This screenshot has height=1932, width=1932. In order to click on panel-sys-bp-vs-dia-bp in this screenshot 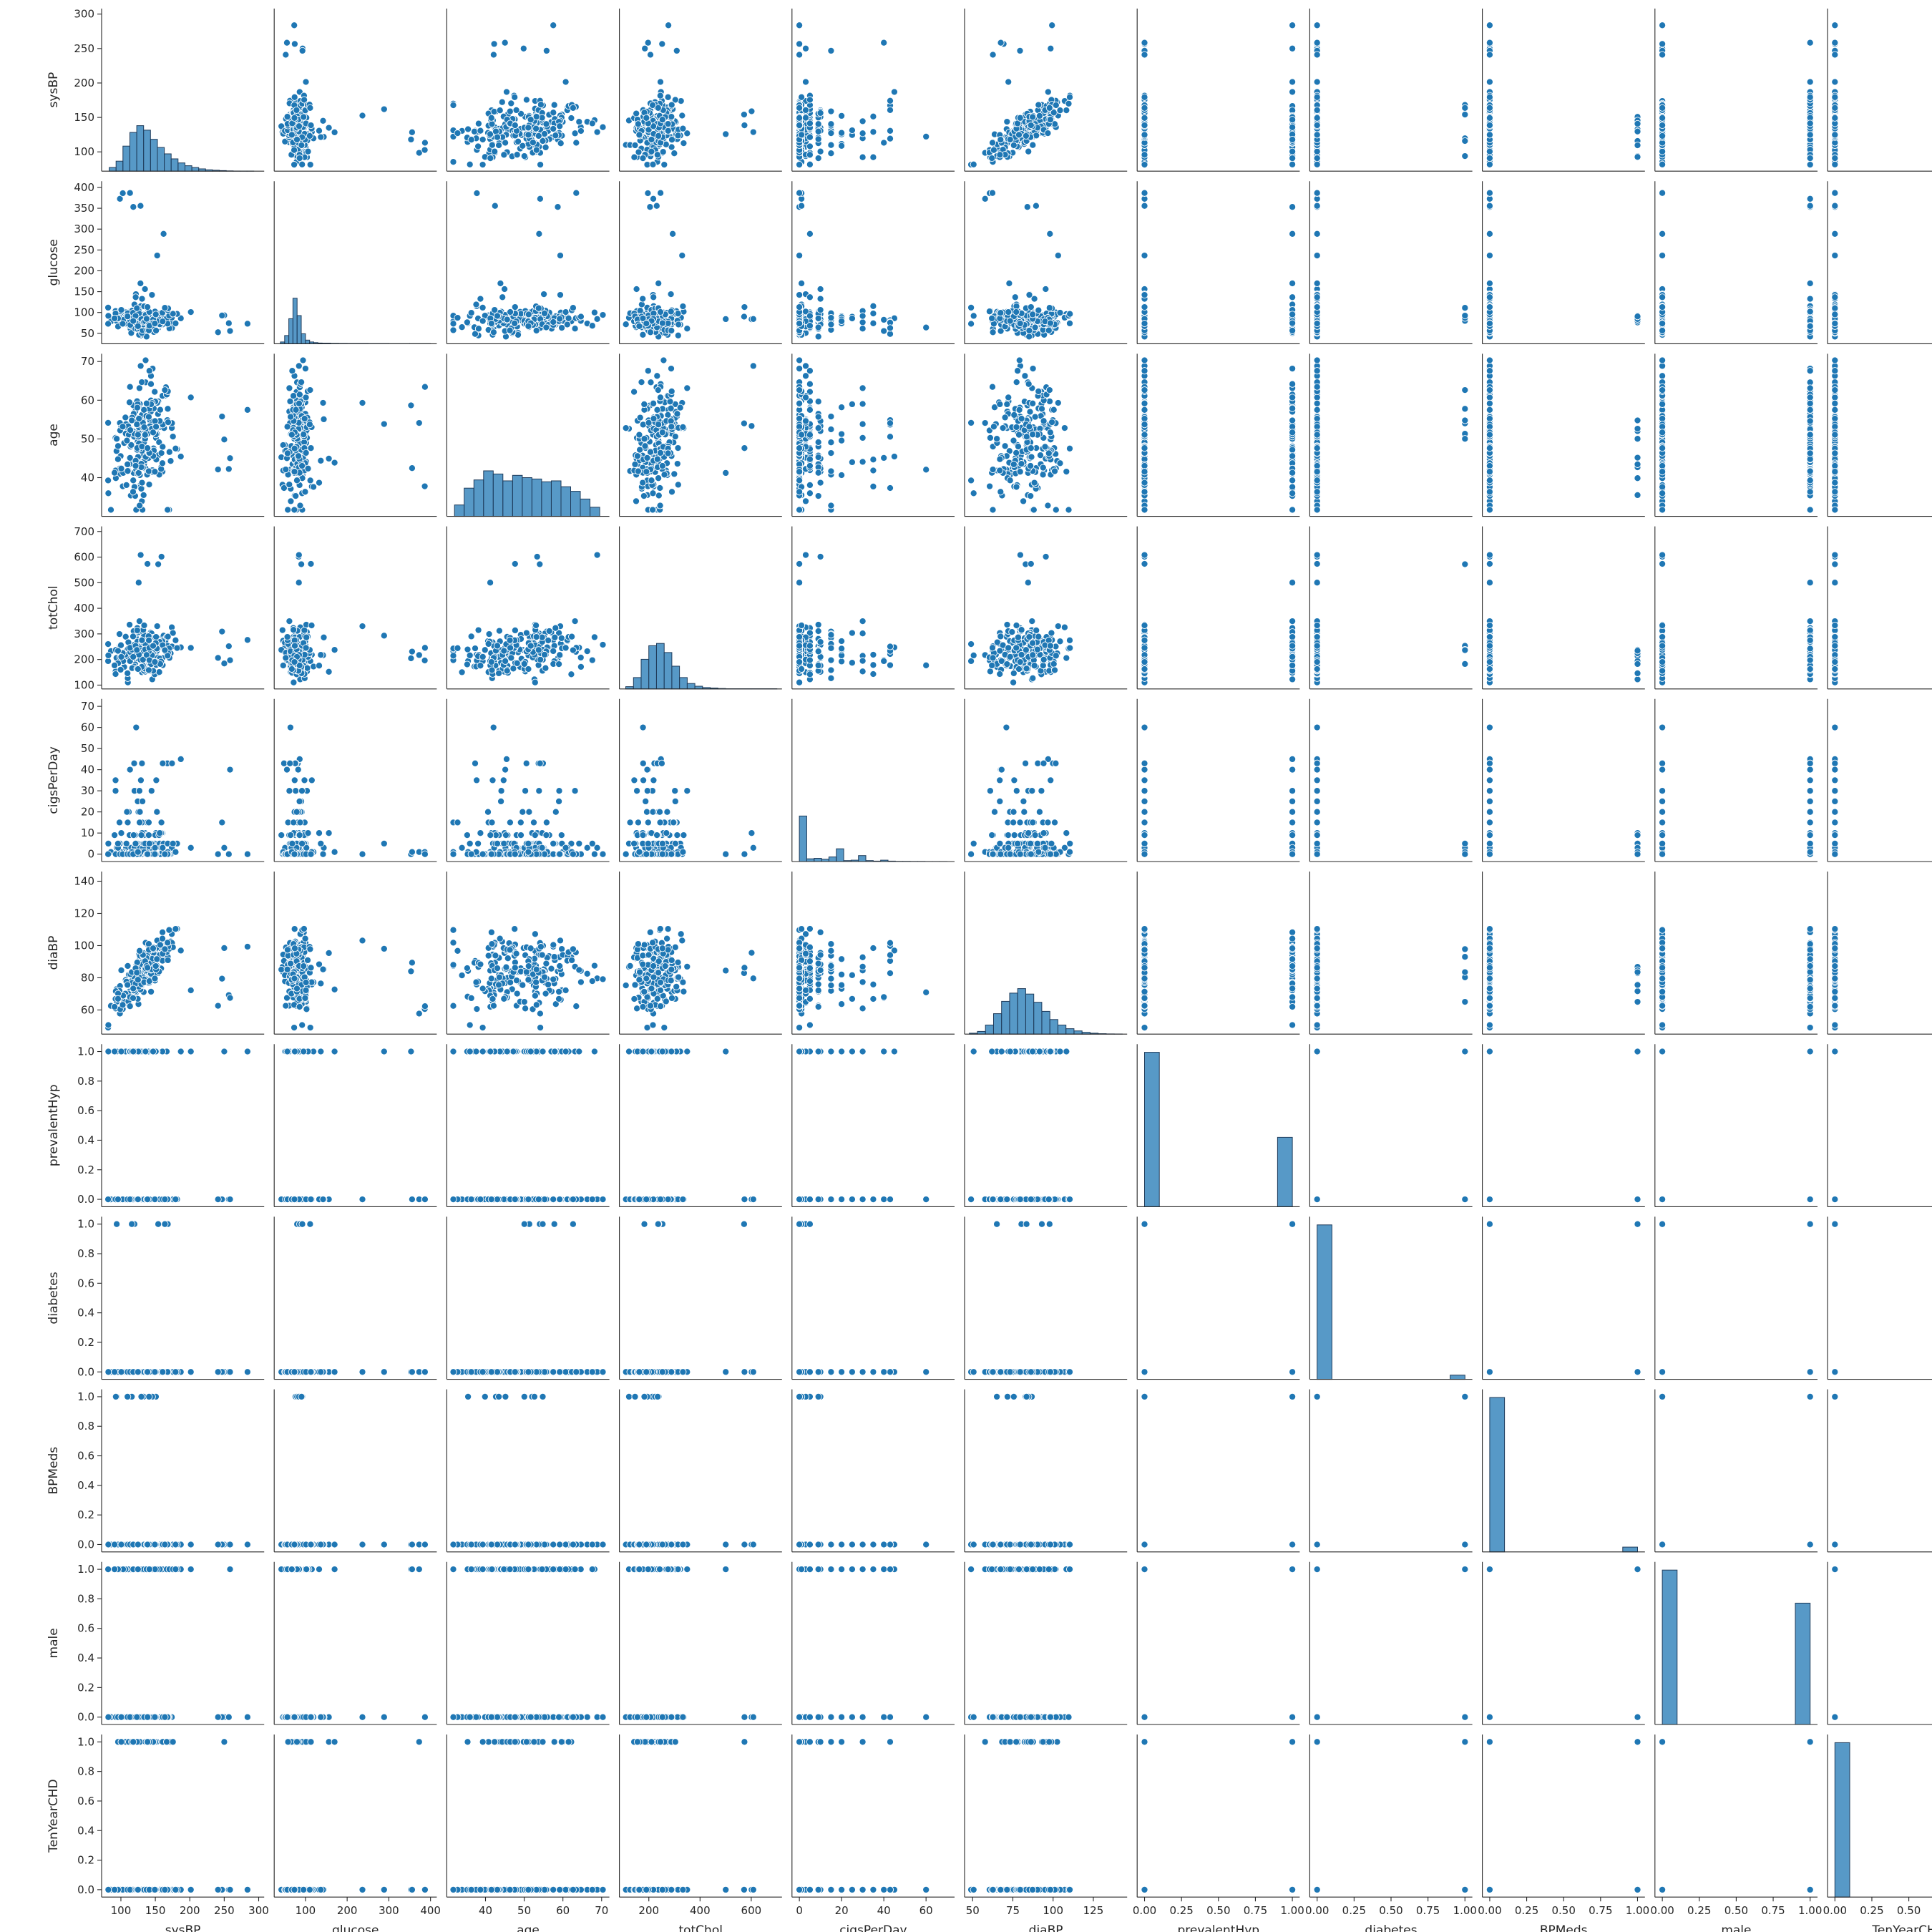, I will do `click(1046, 90)`.